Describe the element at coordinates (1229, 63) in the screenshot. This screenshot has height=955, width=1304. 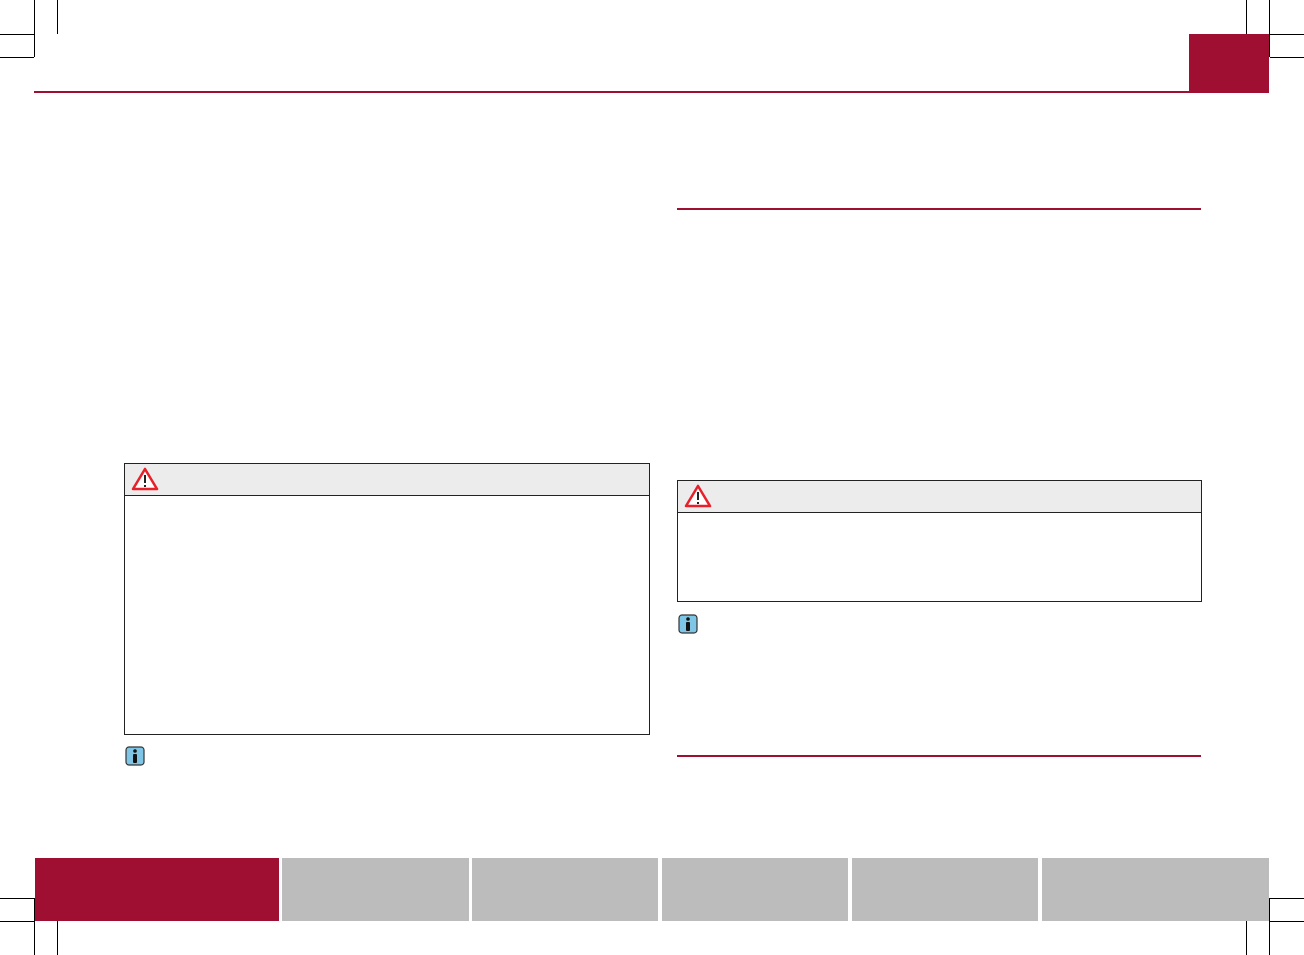
I see `chapter-tab` at that location.